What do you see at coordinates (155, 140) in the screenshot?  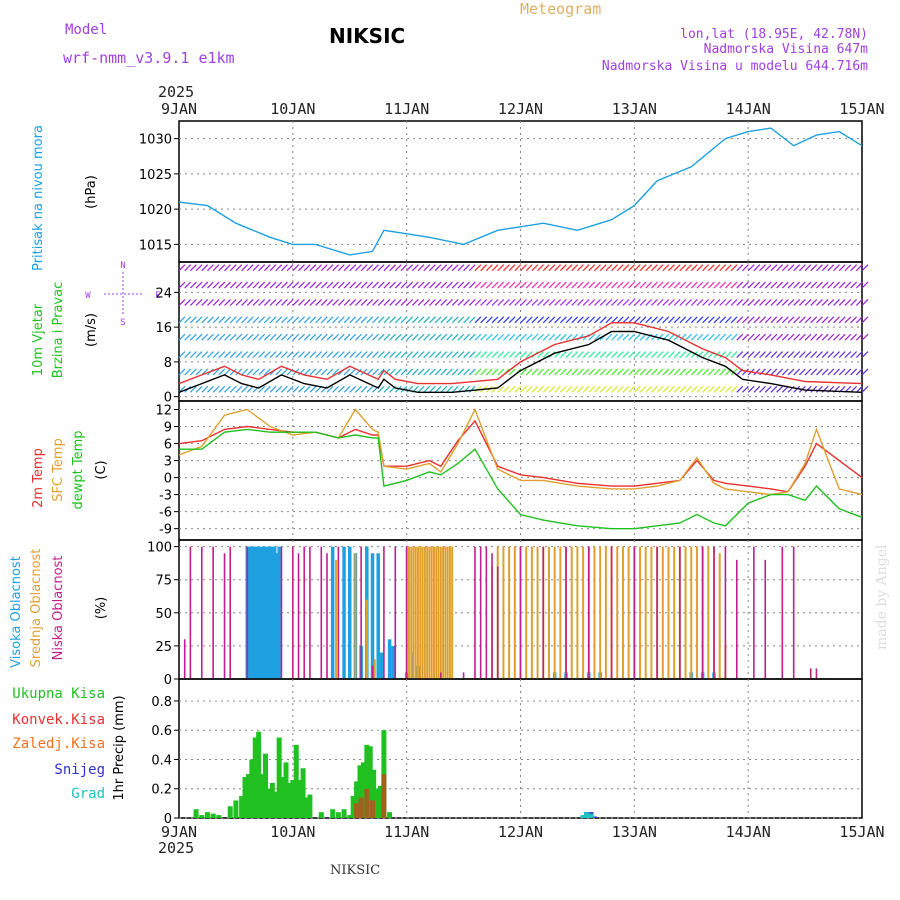 I see `pressure-ytick-label: 1030` at bounding box center [155, 140].